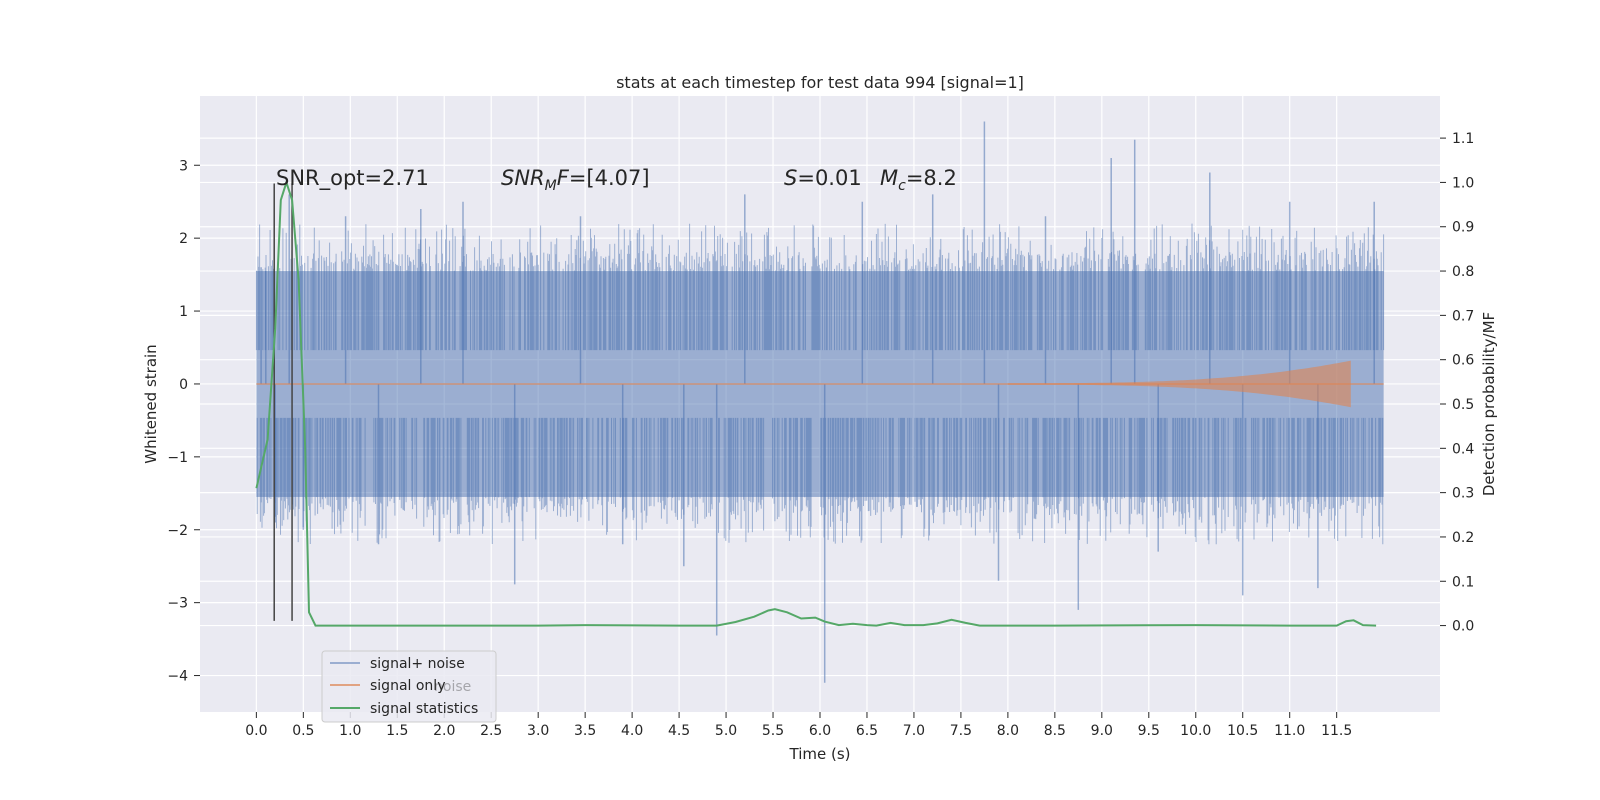 The width and height of the screenshot is (1600, 800). Describe the element at coordinates (183, 166) in the screenshot. I see `y-tick-label: 3` at that location.